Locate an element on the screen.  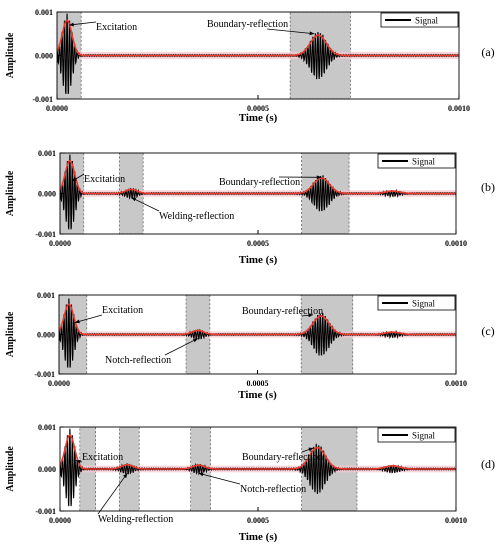
y-axis-label-b: Amplitude is located at coordinates (10, 193).